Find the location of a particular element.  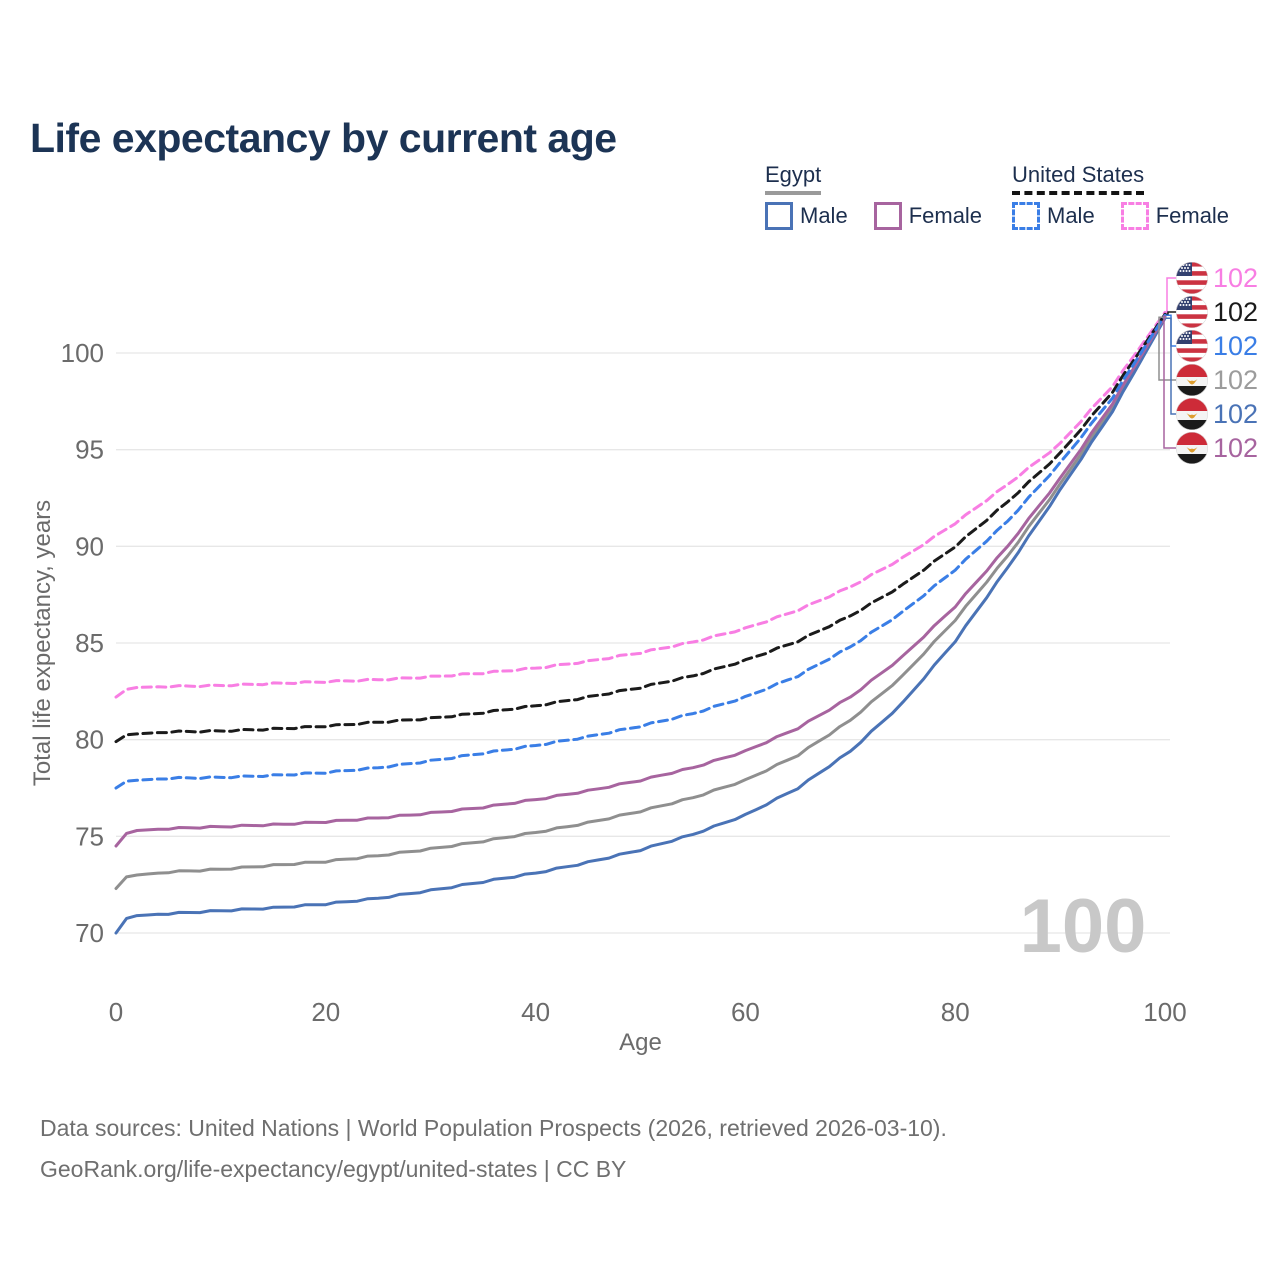

leader-line-egypt_male is located at coordinates (1172, 366).